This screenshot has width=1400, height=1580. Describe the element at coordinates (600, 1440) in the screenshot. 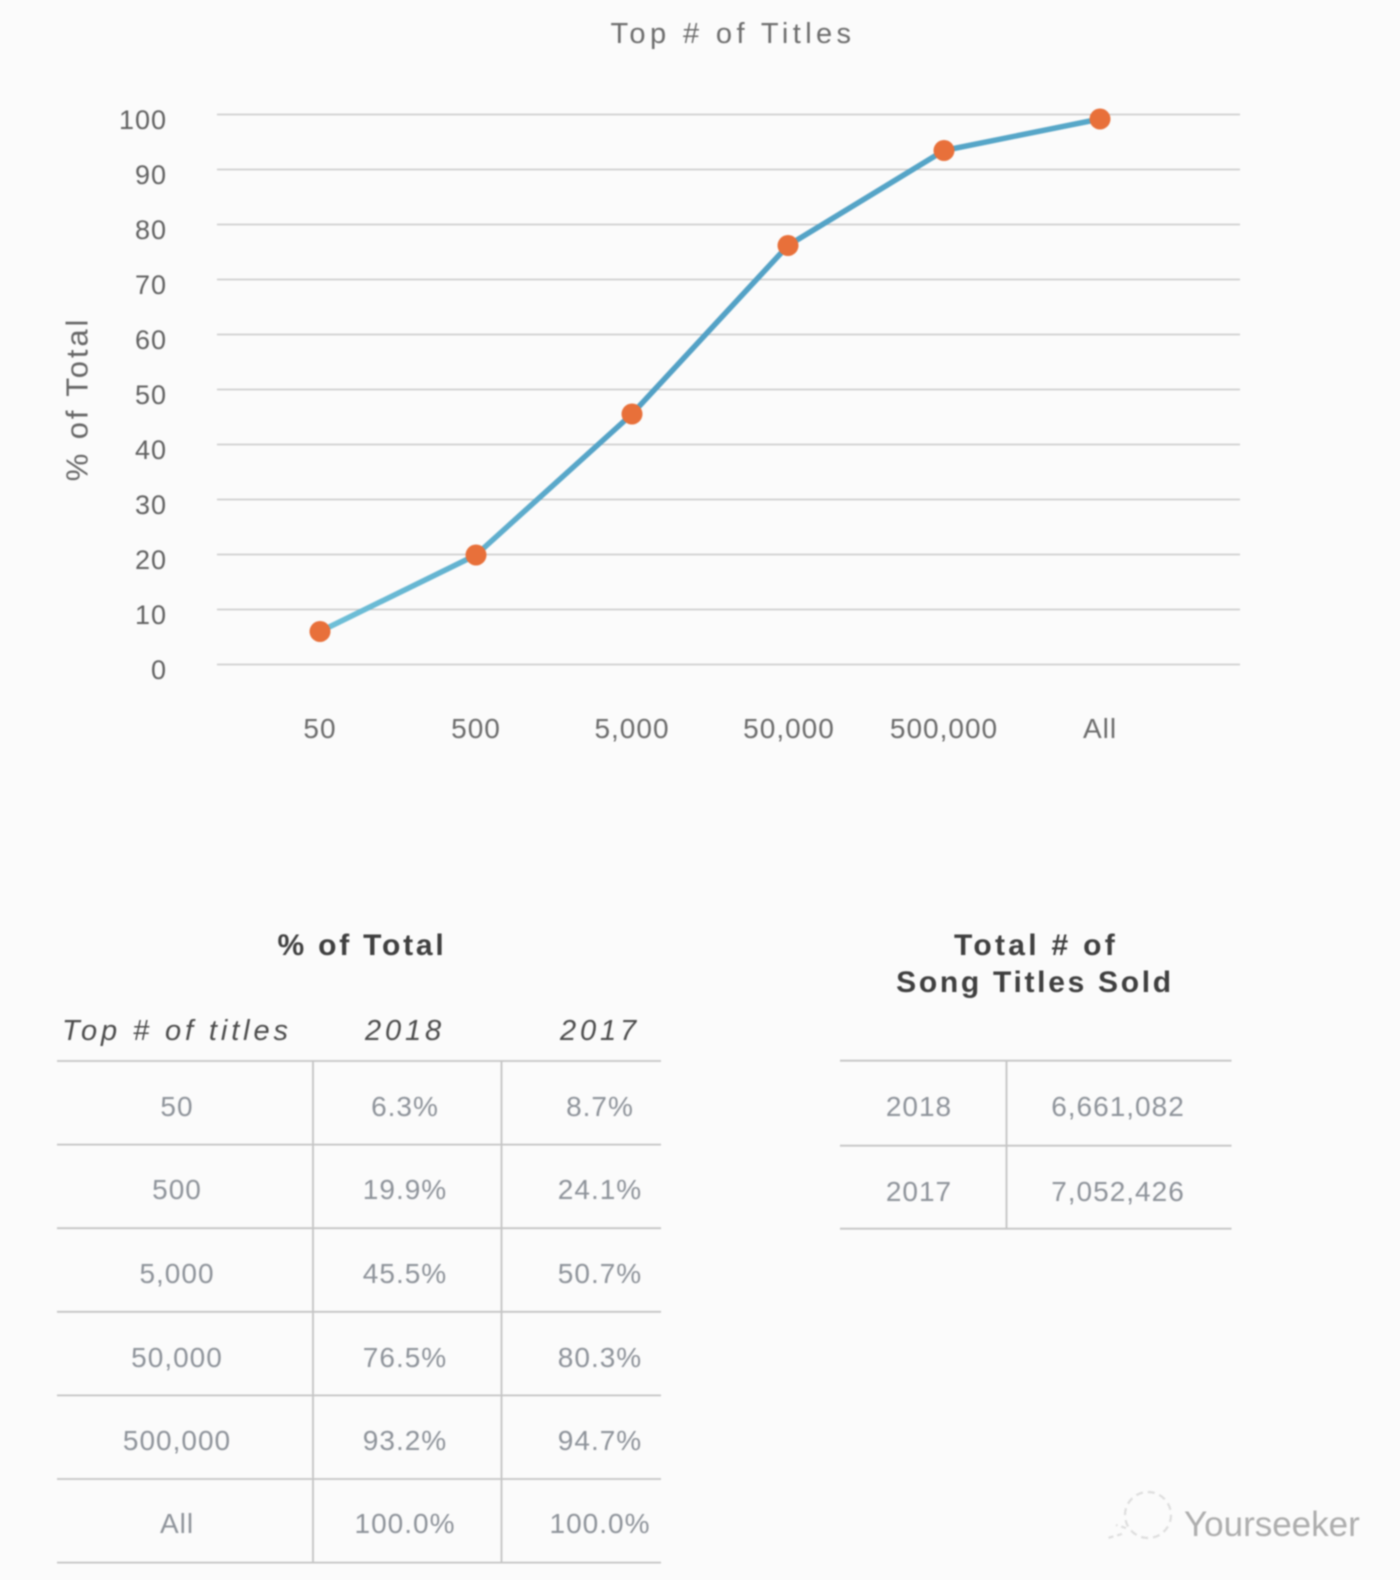

I see `svg-text: 94.7%` at that location.